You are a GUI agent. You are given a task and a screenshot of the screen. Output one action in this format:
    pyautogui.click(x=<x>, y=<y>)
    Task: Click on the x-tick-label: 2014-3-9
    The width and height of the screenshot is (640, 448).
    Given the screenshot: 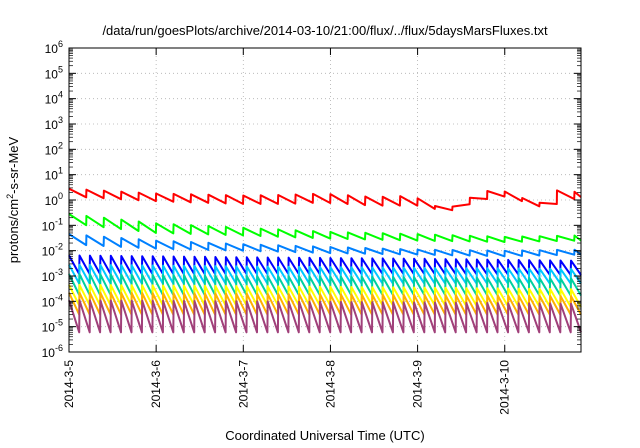 What is the action you would take?
    pyautogui.click(x=418, y=384)
    